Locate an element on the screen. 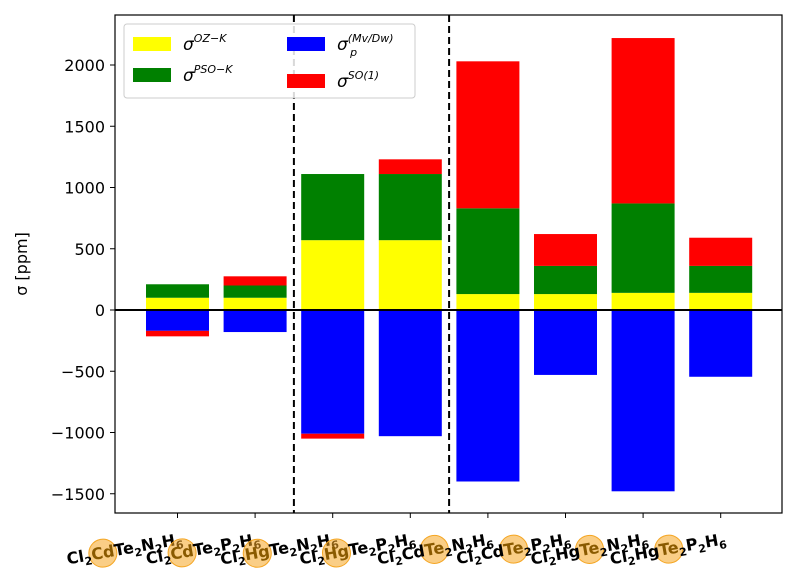  formula-text: Cl2HgTe2N2H6 is located at coordinates (279, 550).